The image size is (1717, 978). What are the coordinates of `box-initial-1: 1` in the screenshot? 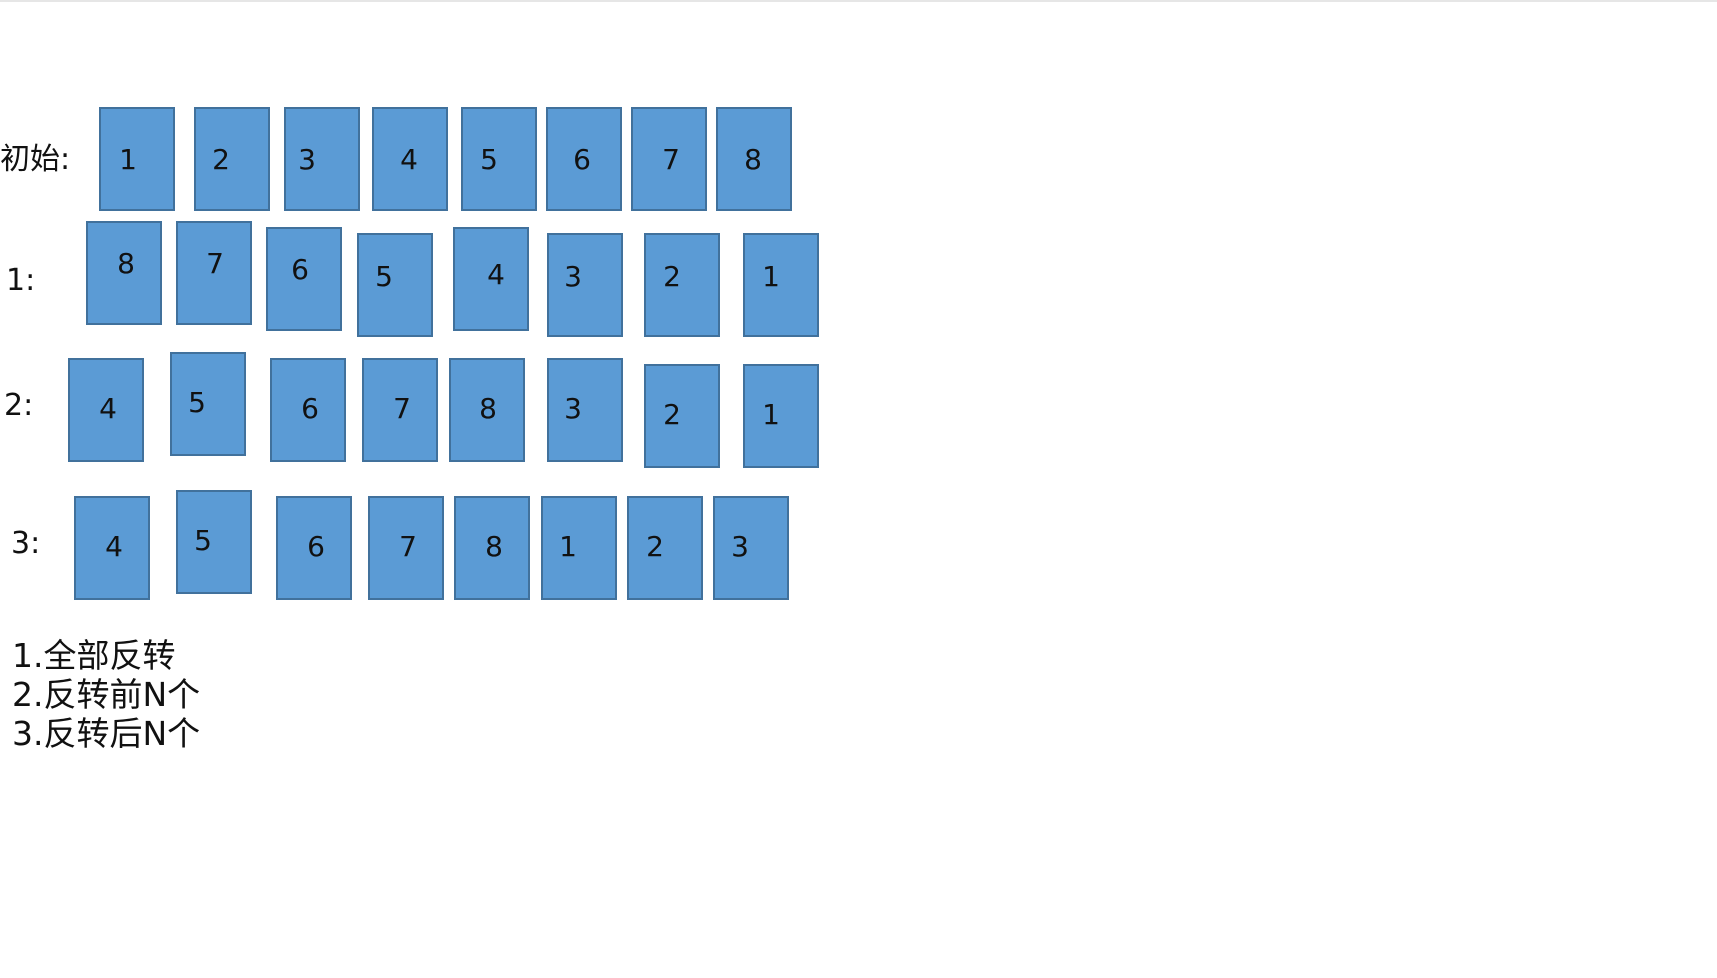 It's located at (137, 159).